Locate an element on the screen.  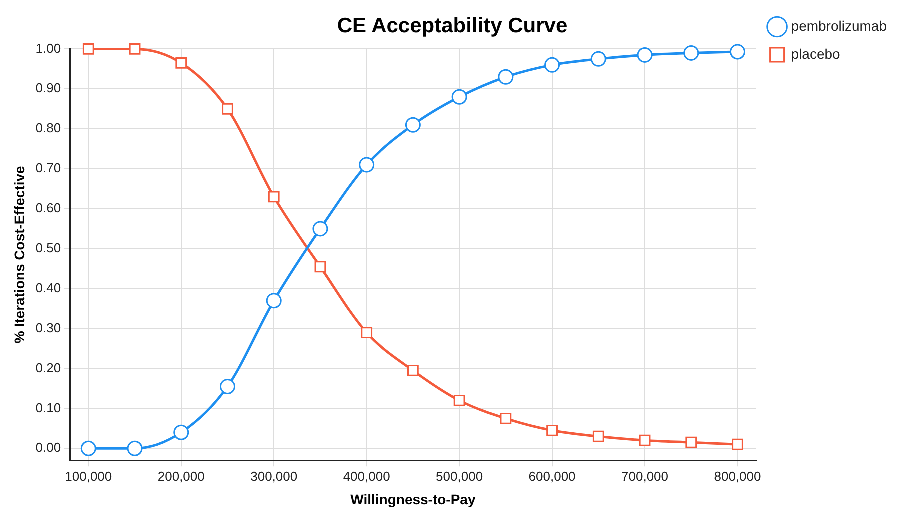
y-tick-label: 0.40 is located at coordinates (49, 288).